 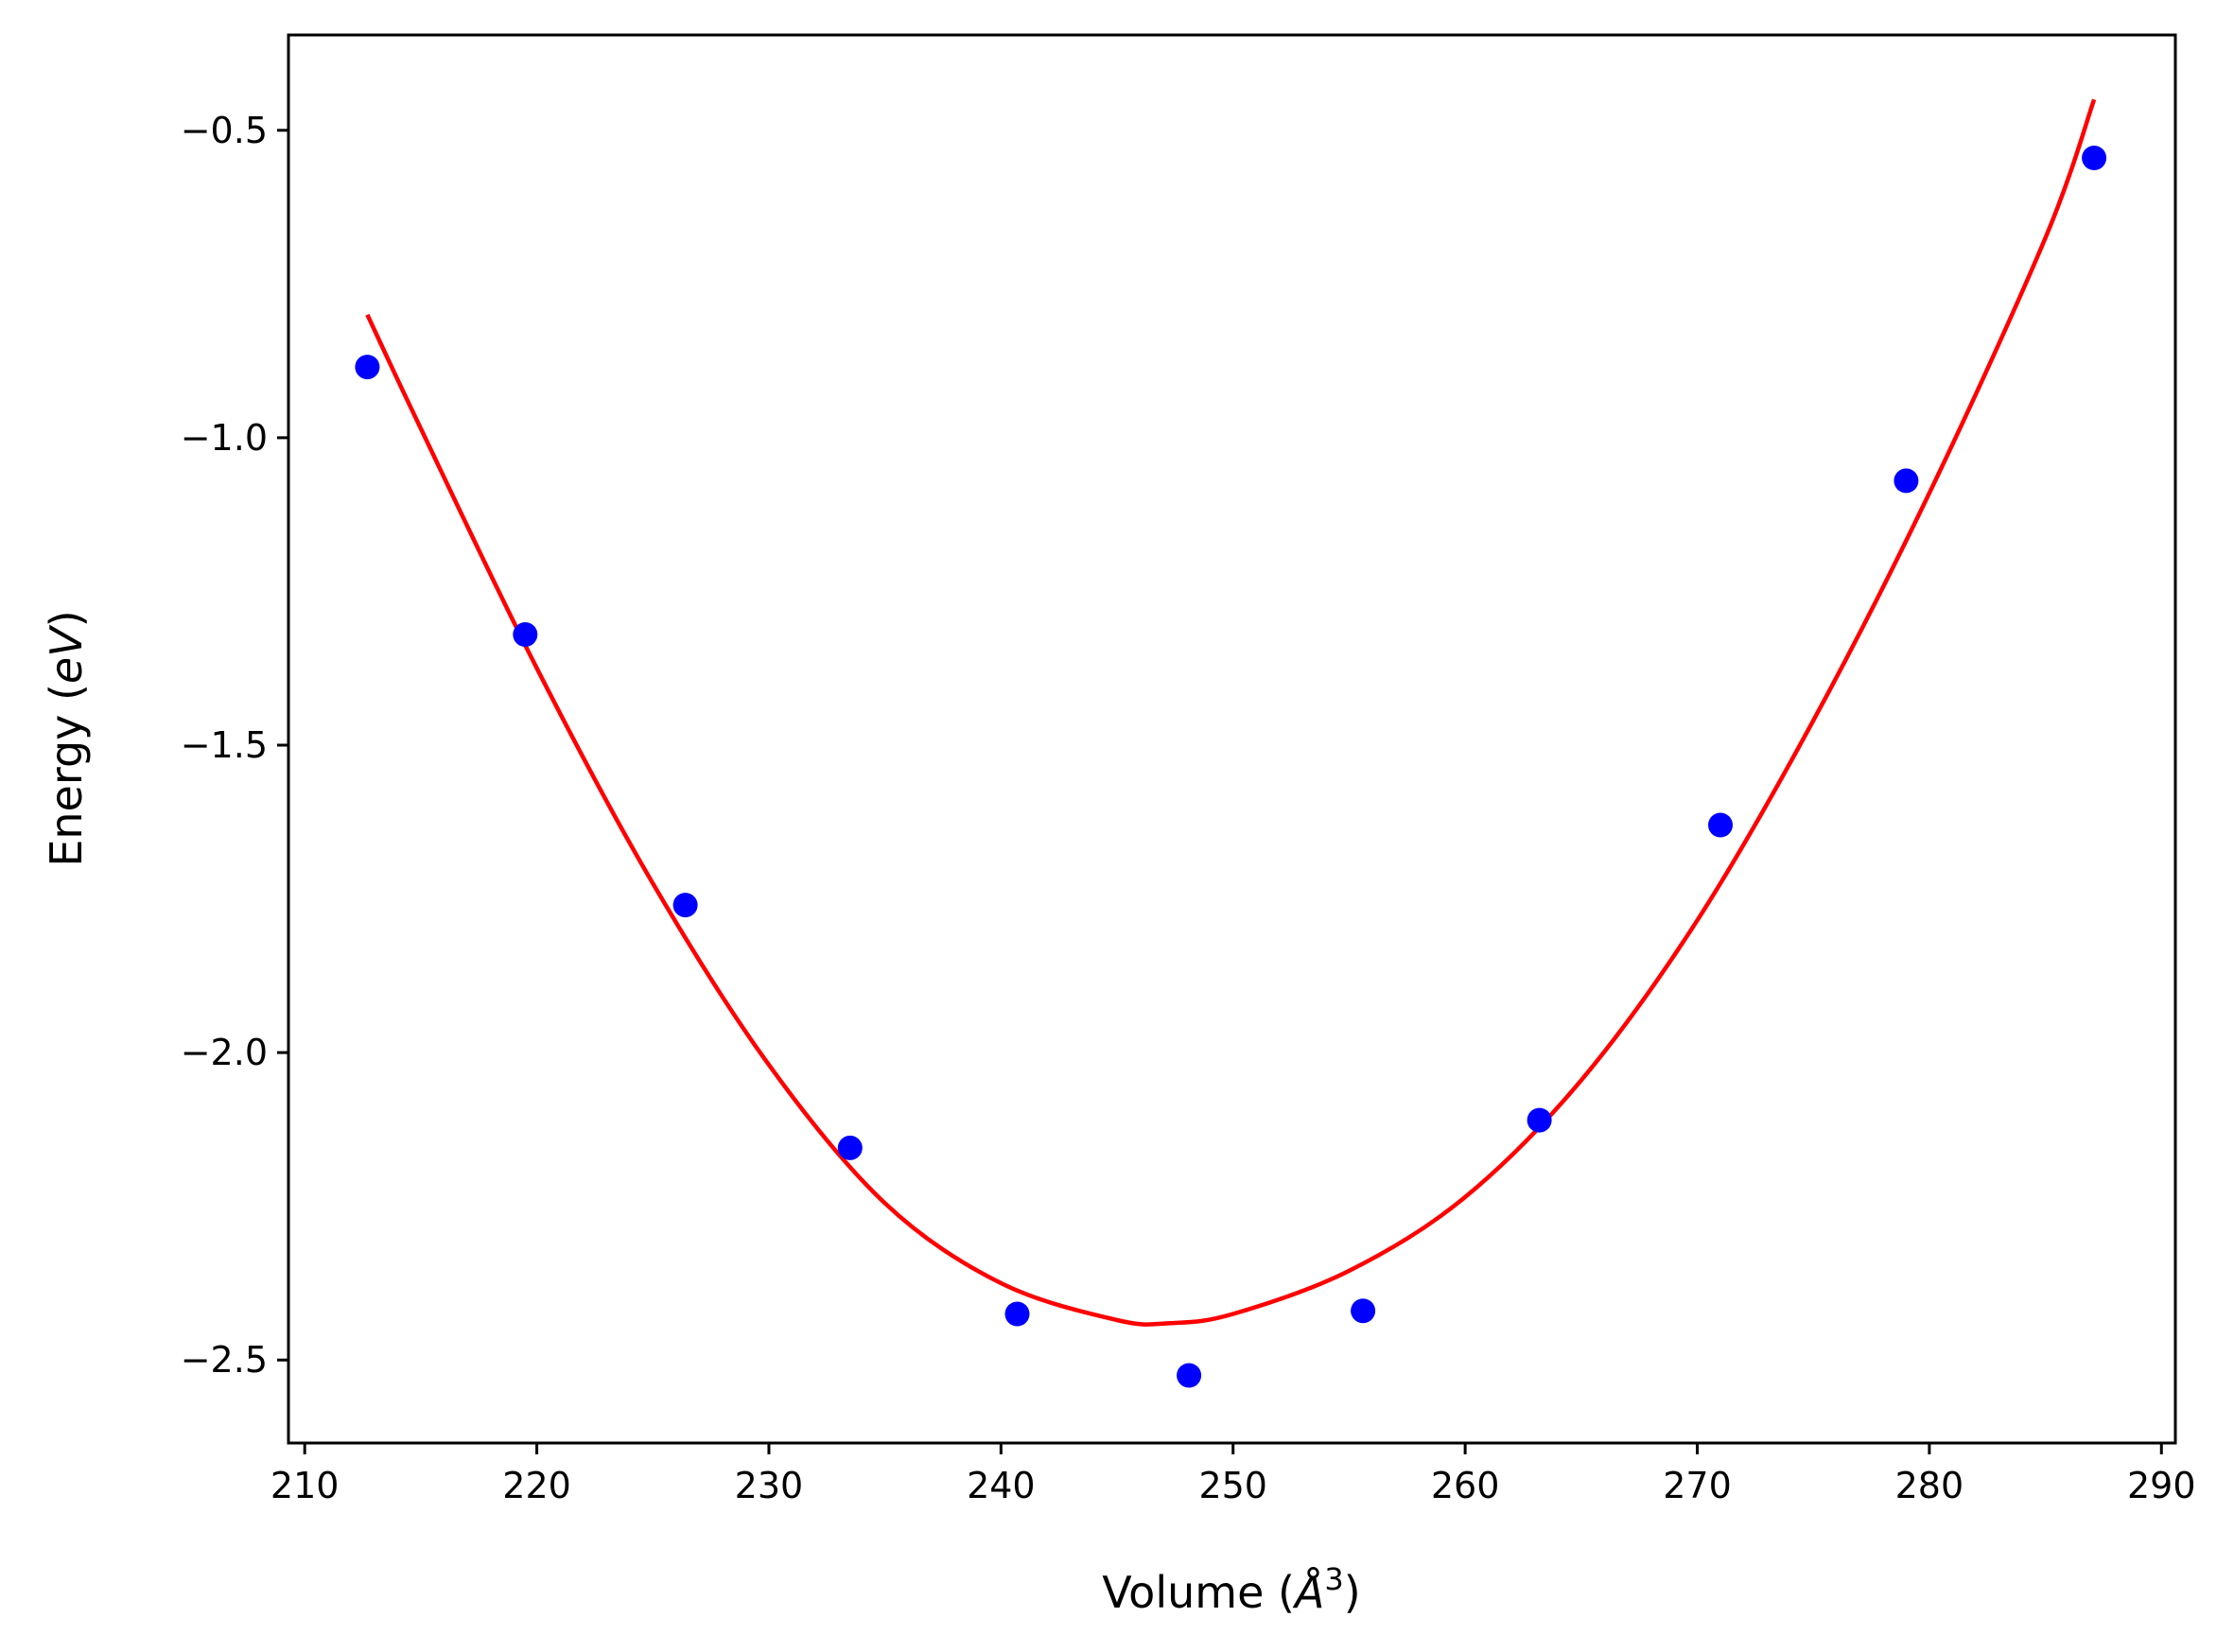 I want to click on x-axis-label: Volume (Å3), so click(x=1231, y=1589).